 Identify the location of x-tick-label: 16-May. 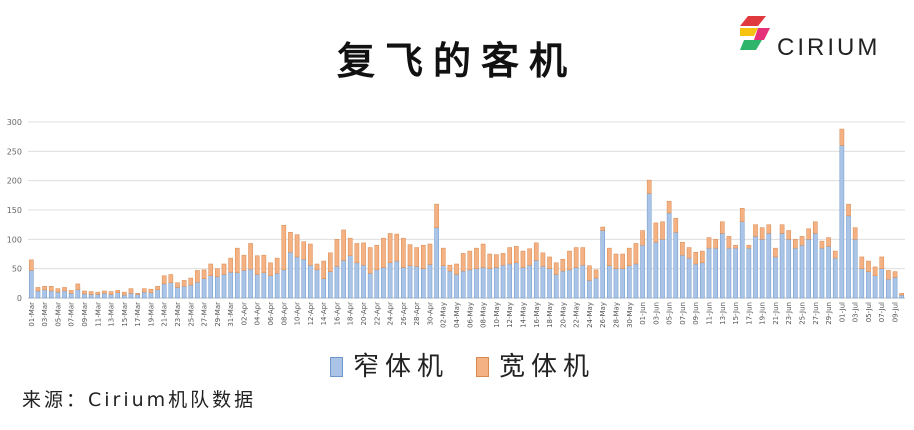
(537, 315).